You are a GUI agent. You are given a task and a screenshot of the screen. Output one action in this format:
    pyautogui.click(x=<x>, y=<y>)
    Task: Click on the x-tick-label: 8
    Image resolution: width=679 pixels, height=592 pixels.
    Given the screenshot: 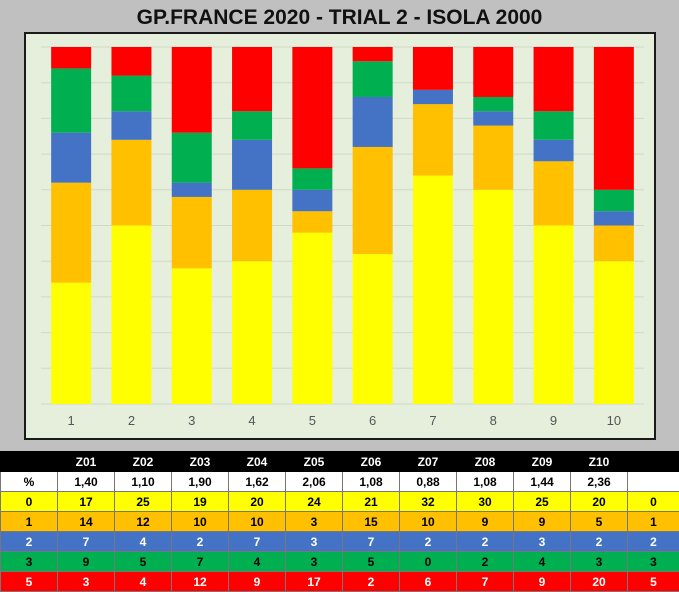 What is the action you would take?
    pyautogui.click(x=493, y=420)
    